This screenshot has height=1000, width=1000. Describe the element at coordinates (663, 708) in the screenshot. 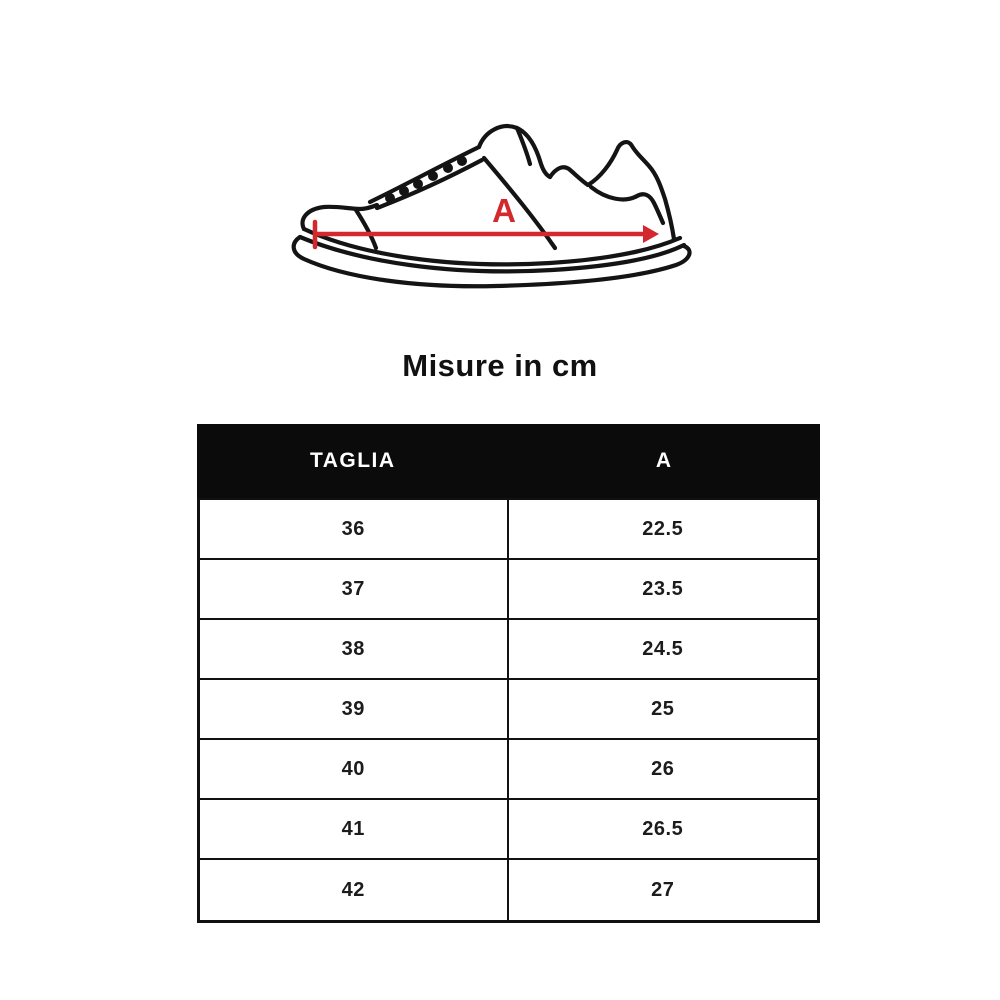

I see `cell-a: 25` at that location.